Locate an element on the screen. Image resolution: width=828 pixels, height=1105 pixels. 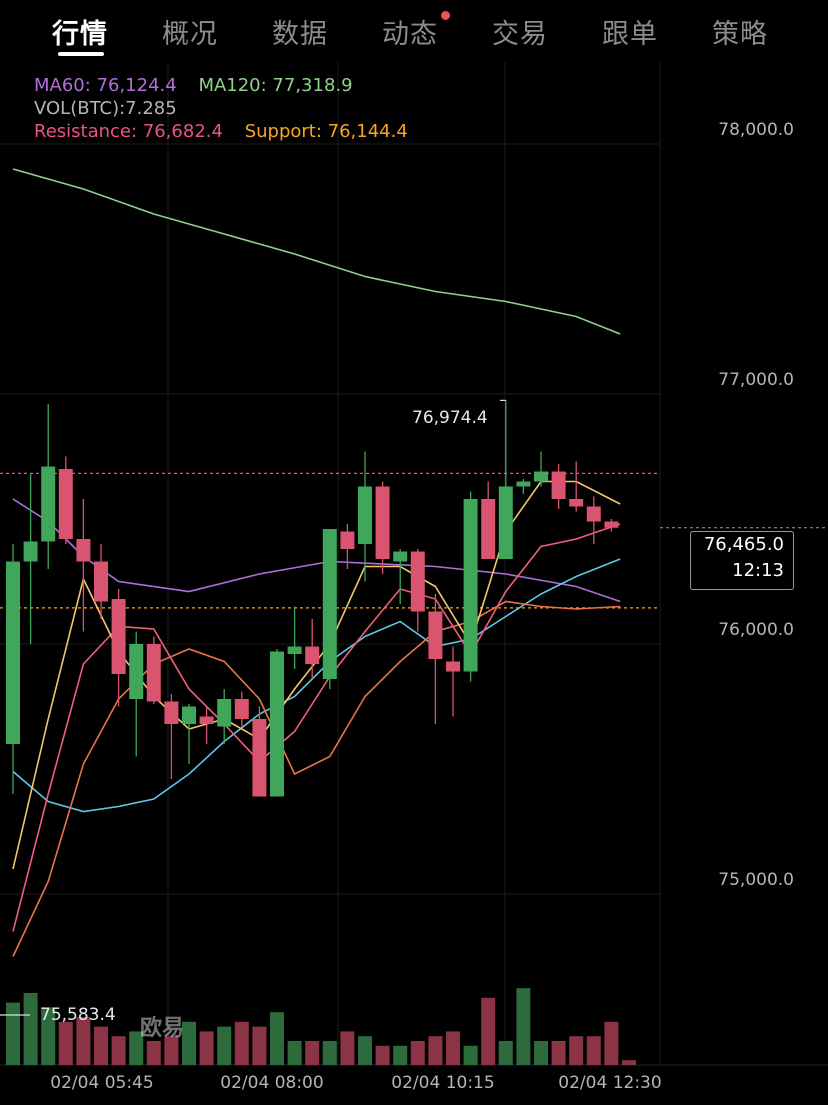
last-price-box: 76,465.0 12:13 is located at coordinates (742, 560).